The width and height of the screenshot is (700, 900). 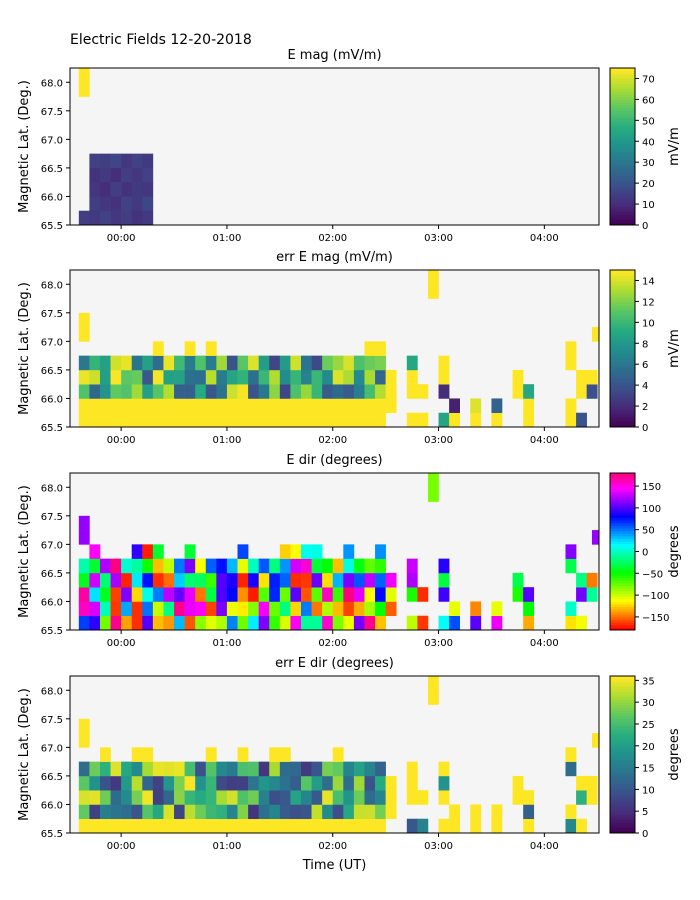 I want to click on y-axis-label: Magnetic Lat. (Deg.), so click(x=24, y=348).